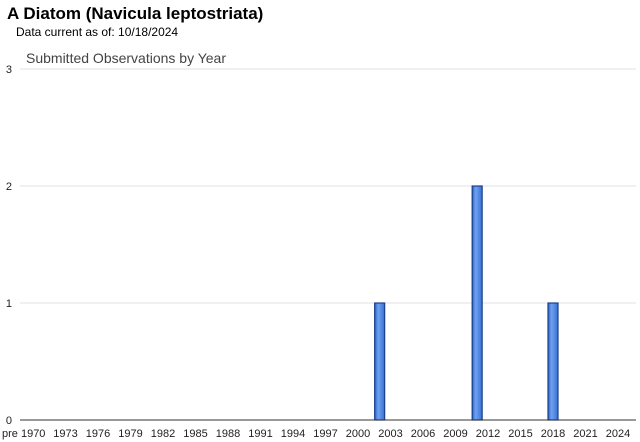 This screenshot has width=640, height=442. Describe the element at coordinates (130, 434) in the screenshot. I see `x-tick-label: 1979` at that location.